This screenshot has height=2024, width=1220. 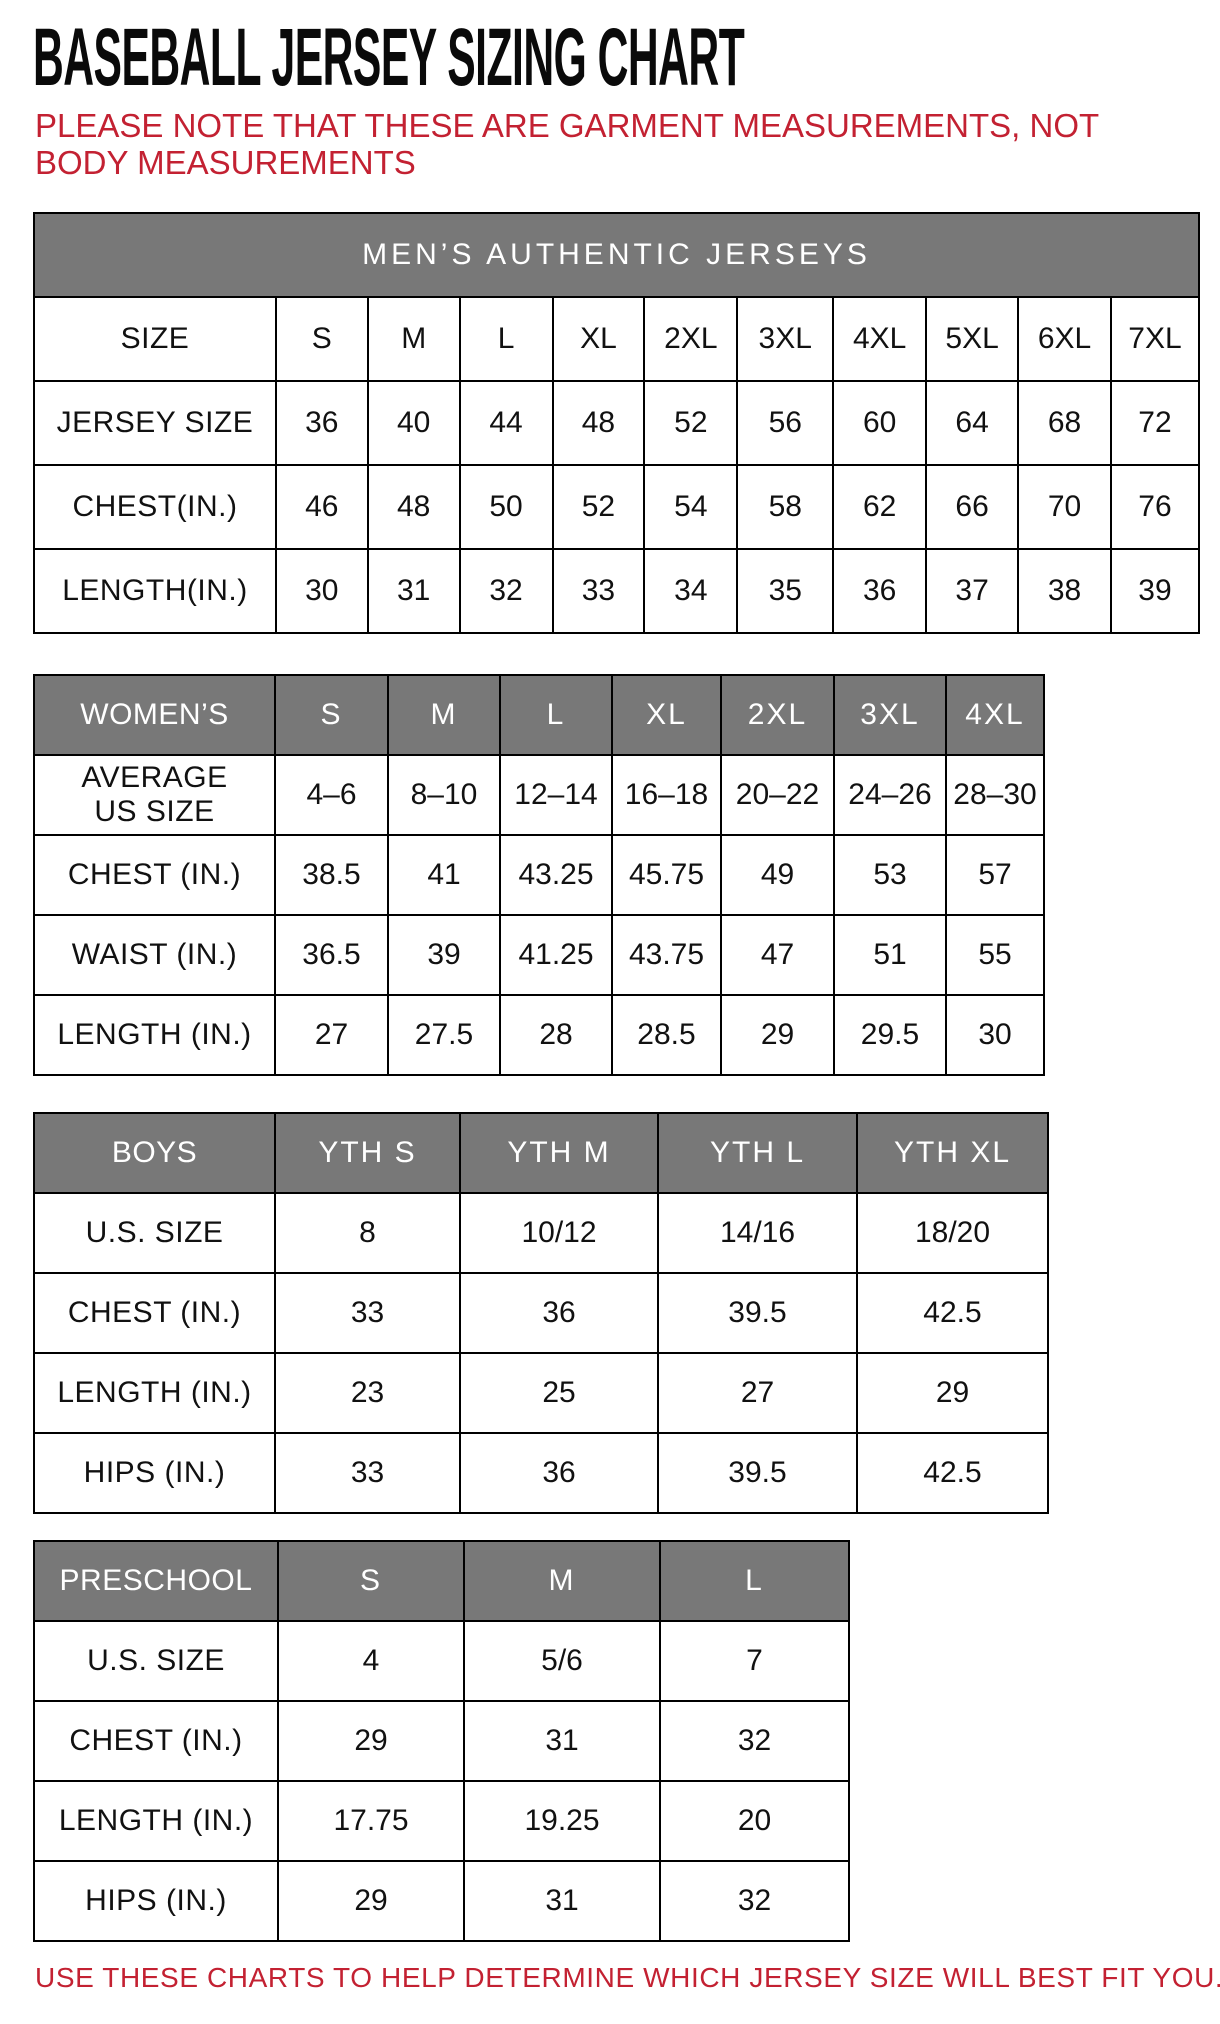 What do you see at coordinates (598, 338) in the screenshot?
I see `column-header: XL` at bounding box center [598, 338].